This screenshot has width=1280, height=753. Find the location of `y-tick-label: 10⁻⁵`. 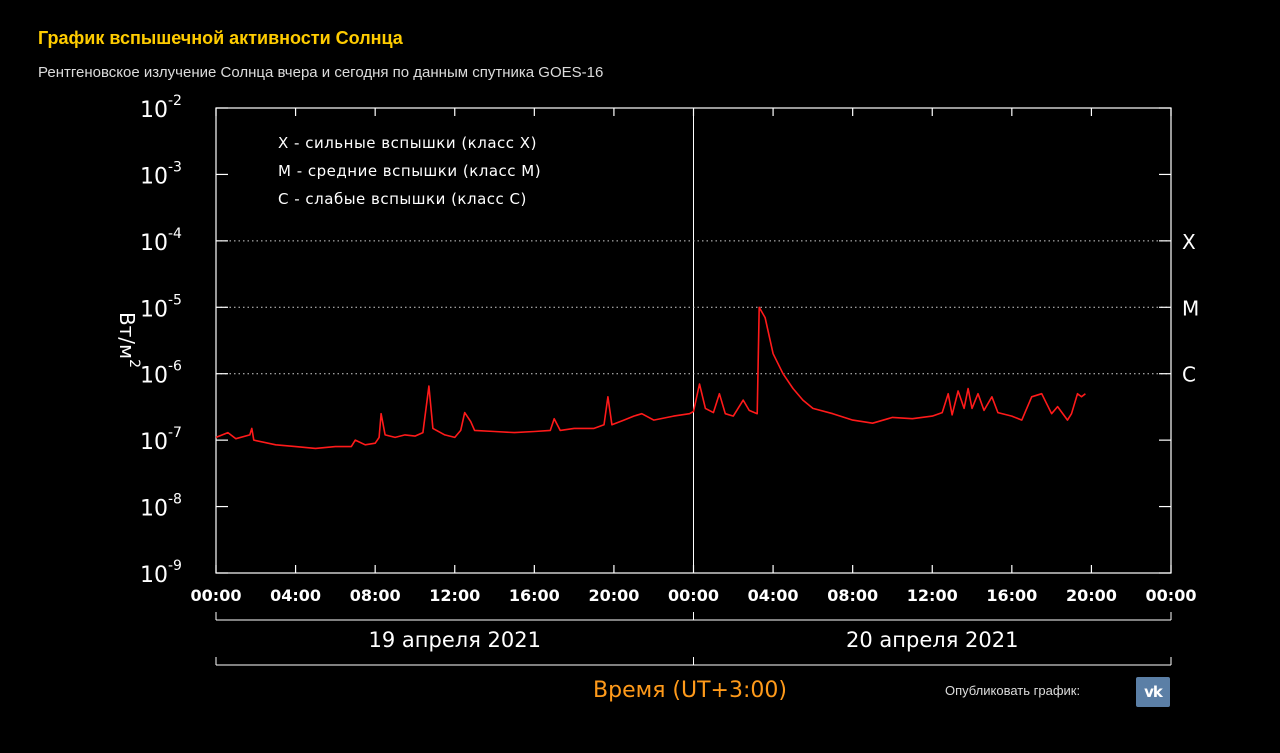

y-tick-label: 10⁻⁵ is located at coordinates (161, 307).